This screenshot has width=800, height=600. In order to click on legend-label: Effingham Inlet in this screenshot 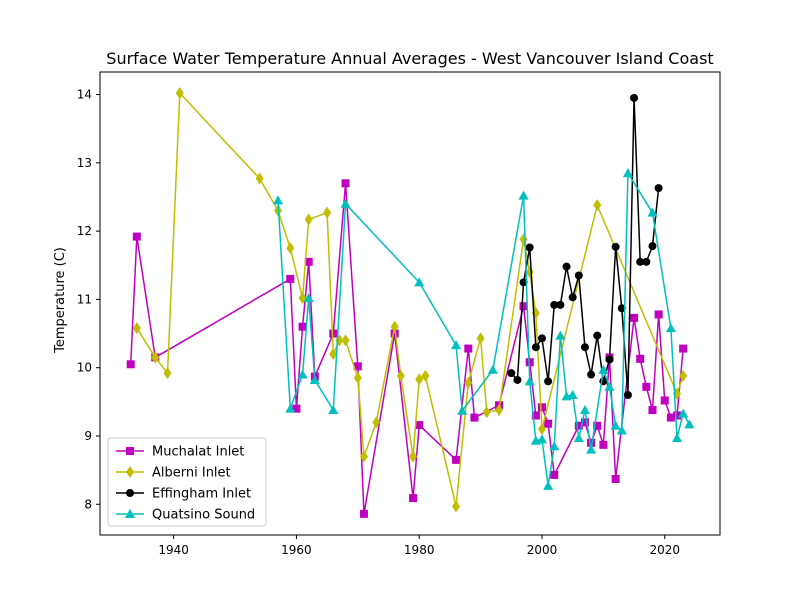, I will do `click(201, 494)`.